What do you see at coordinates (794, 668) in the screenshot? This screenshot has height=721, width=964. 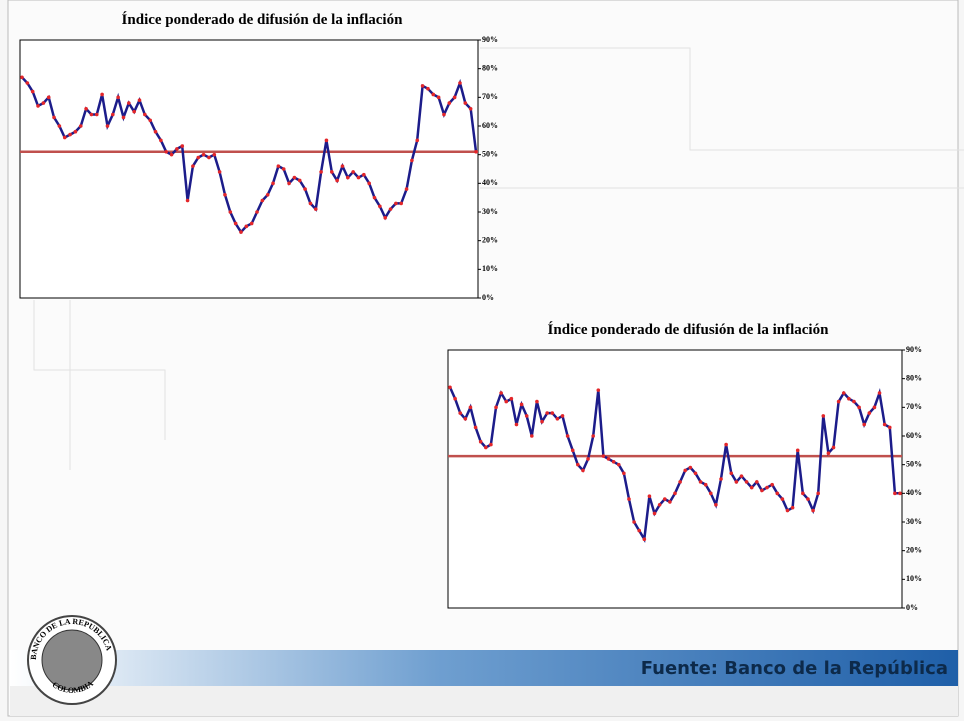 I see `source: Fuente: Banco de la República` at bounding box center [794, 668].